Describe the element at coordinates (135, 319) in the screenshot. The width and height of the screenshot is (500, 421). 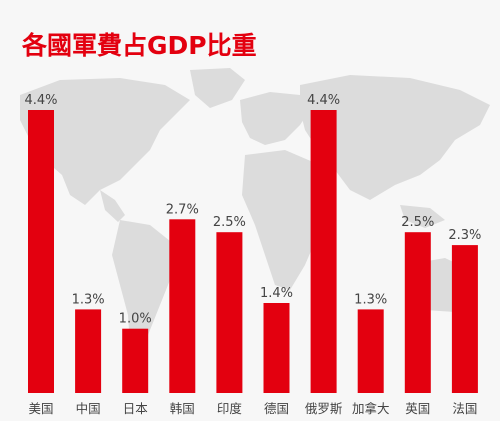
I see `value-label-2: 1.0%` at that location.